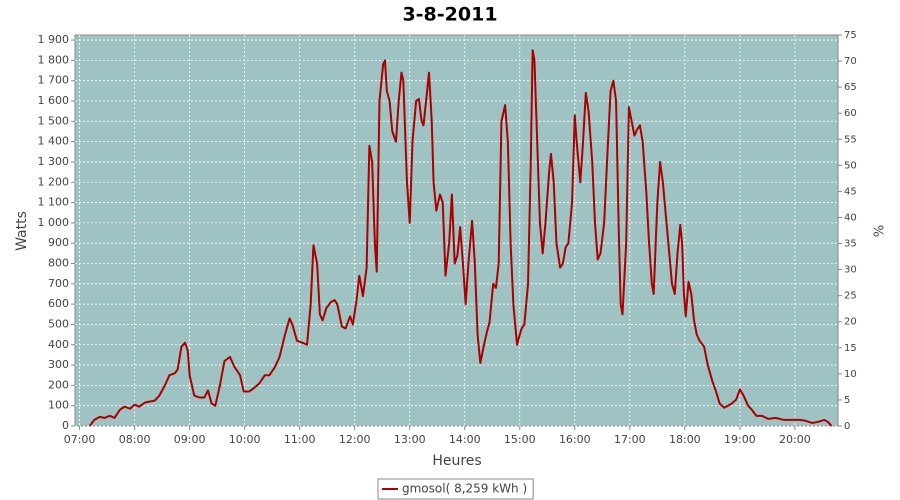  What do you see at coordinates (58, 263) in the screenshot?
I see `y-tick-label: 800` at bounding box center [58, 263].